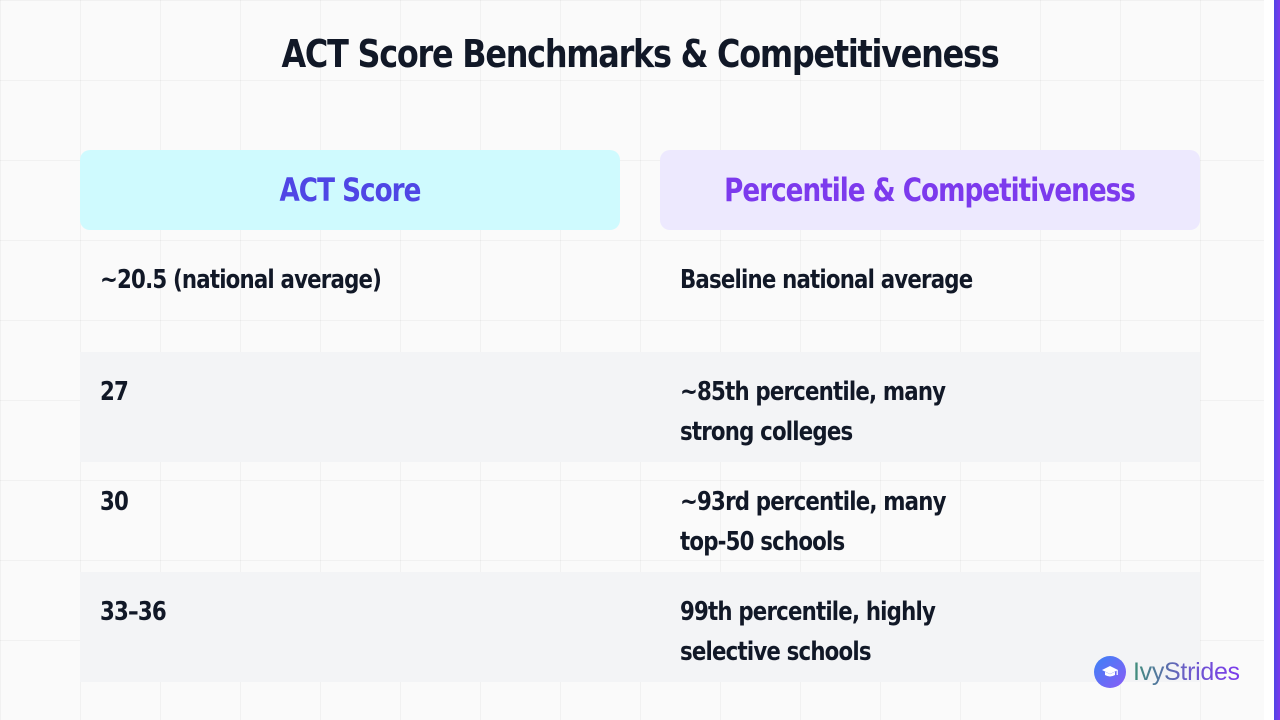 The height and width of the screenshot is (720, 1280). What do you see at coordinates (640, 54) in the screenshot?
I see `page-title: ACT Score Benchmarks & Competitiveness` at bounding box center [640, 54].